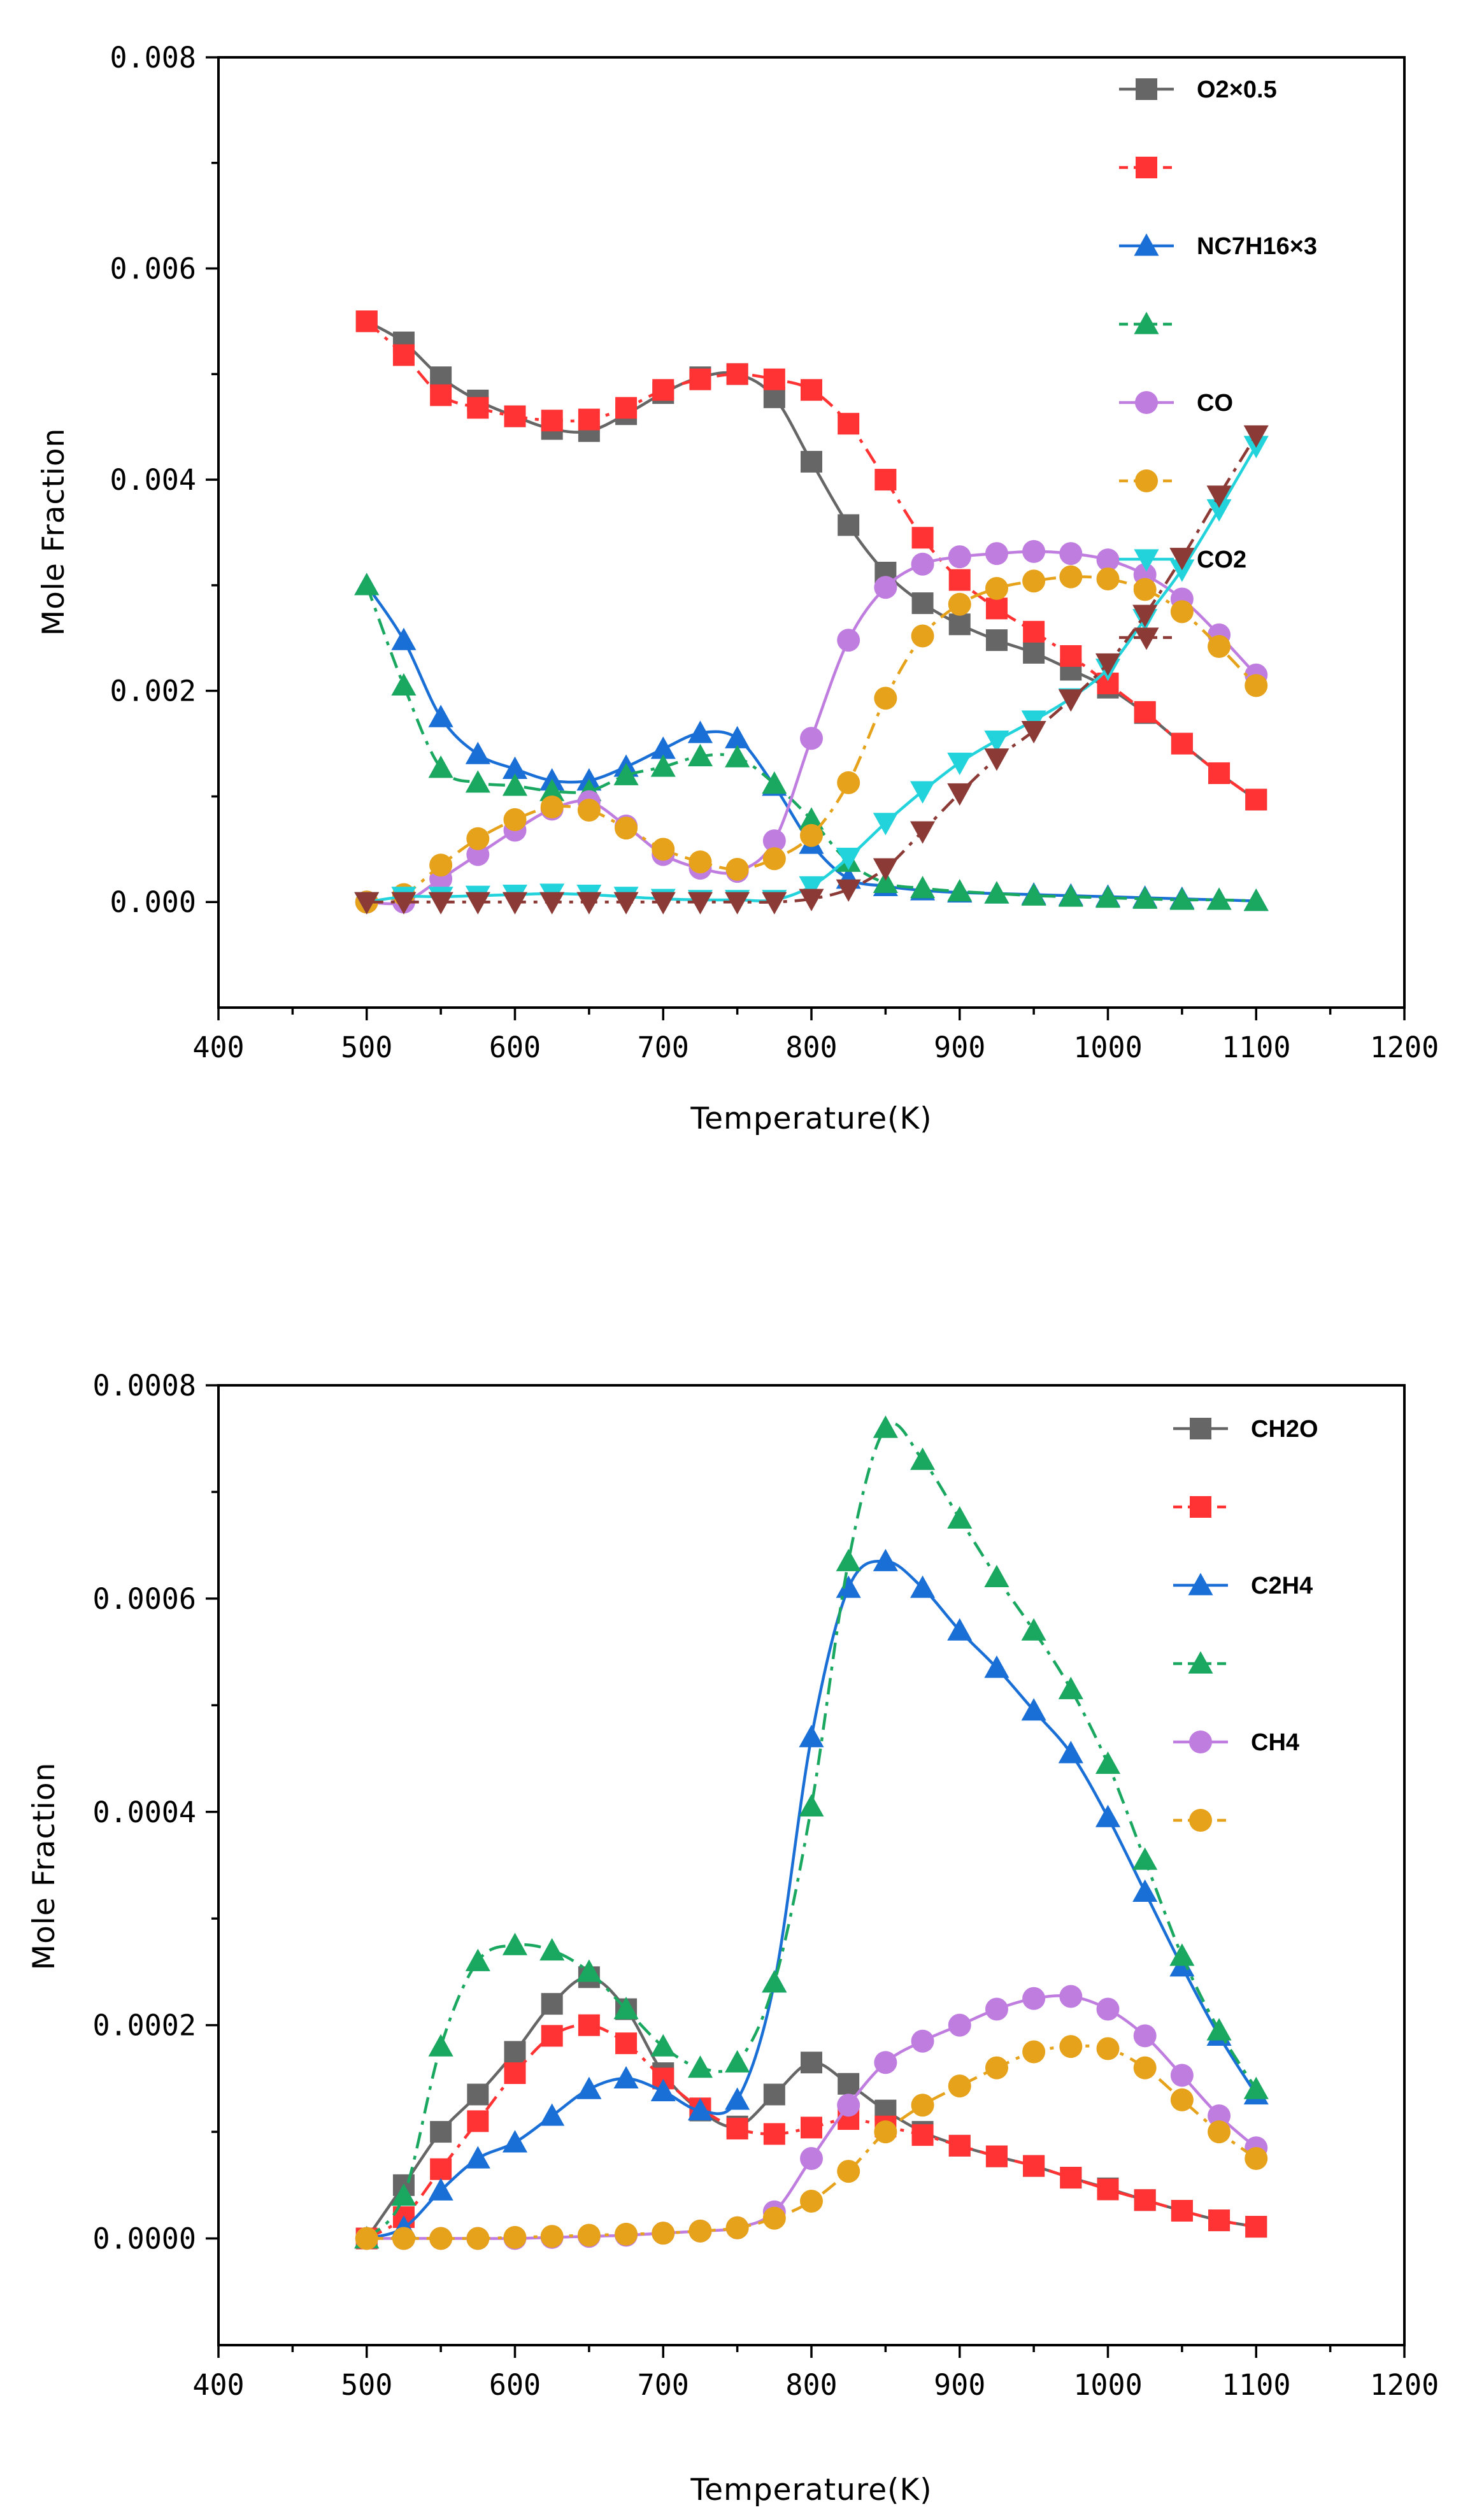  Describe the element at coordinates (1245, 1624) in the screenshot. I see `legend: CH2O C2H4 CH4` at that location.